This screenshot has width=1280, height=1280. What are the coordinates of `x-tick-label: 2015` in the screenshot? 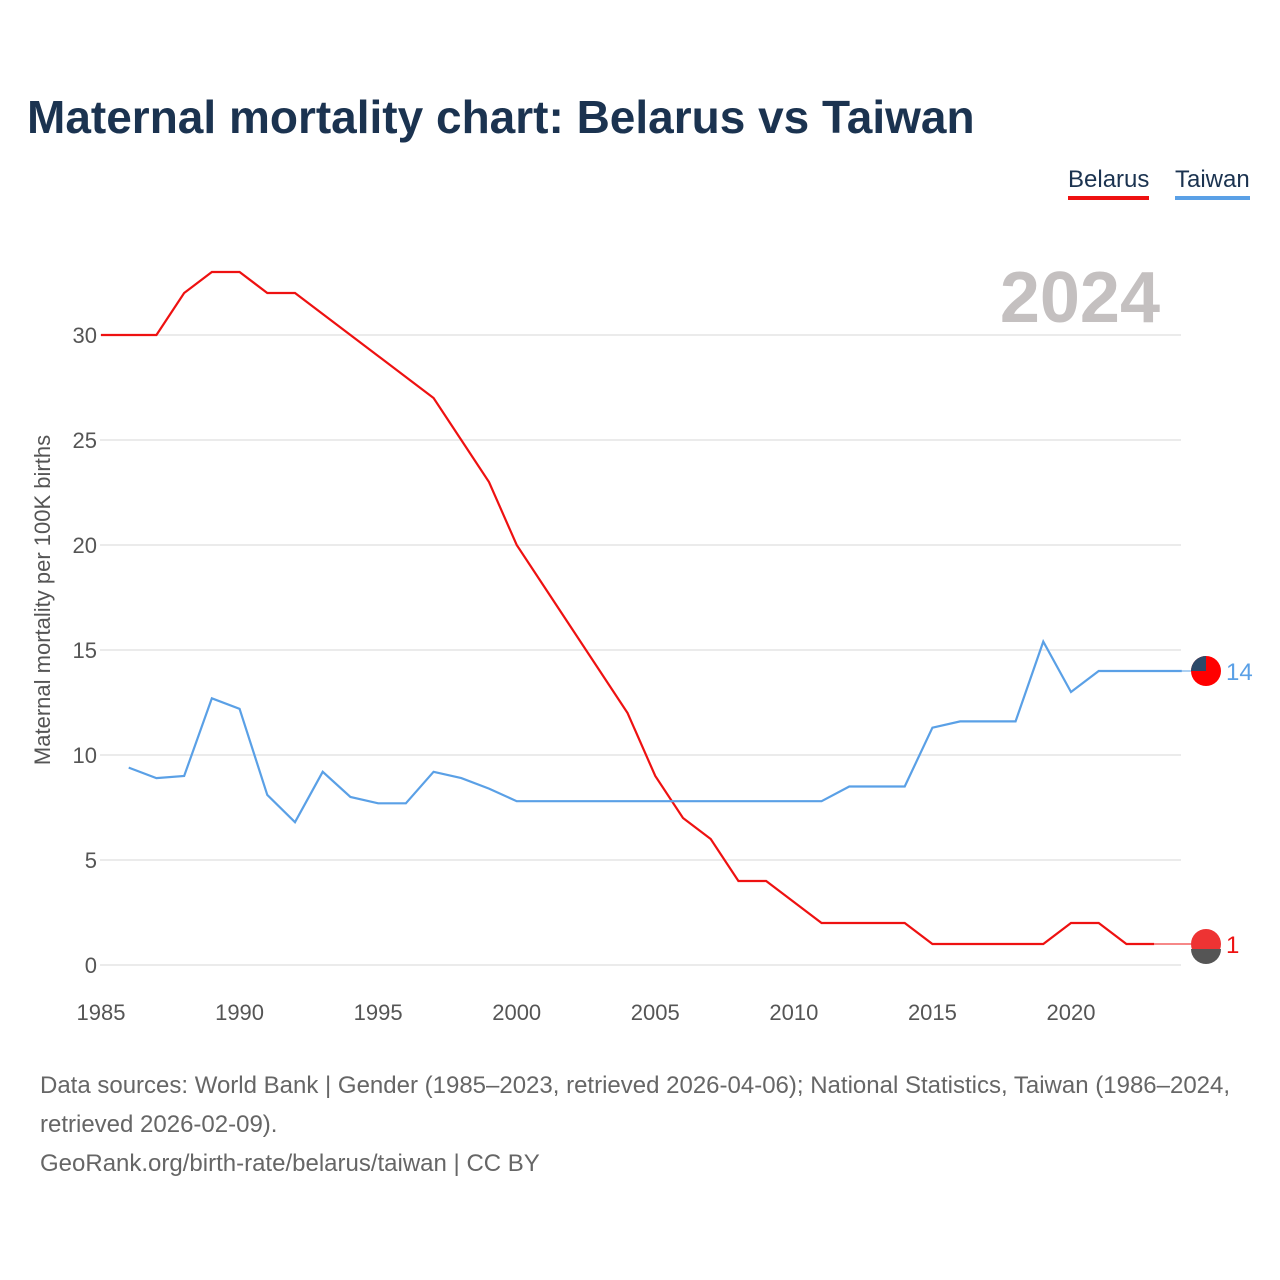 It's located at (932, 1012).